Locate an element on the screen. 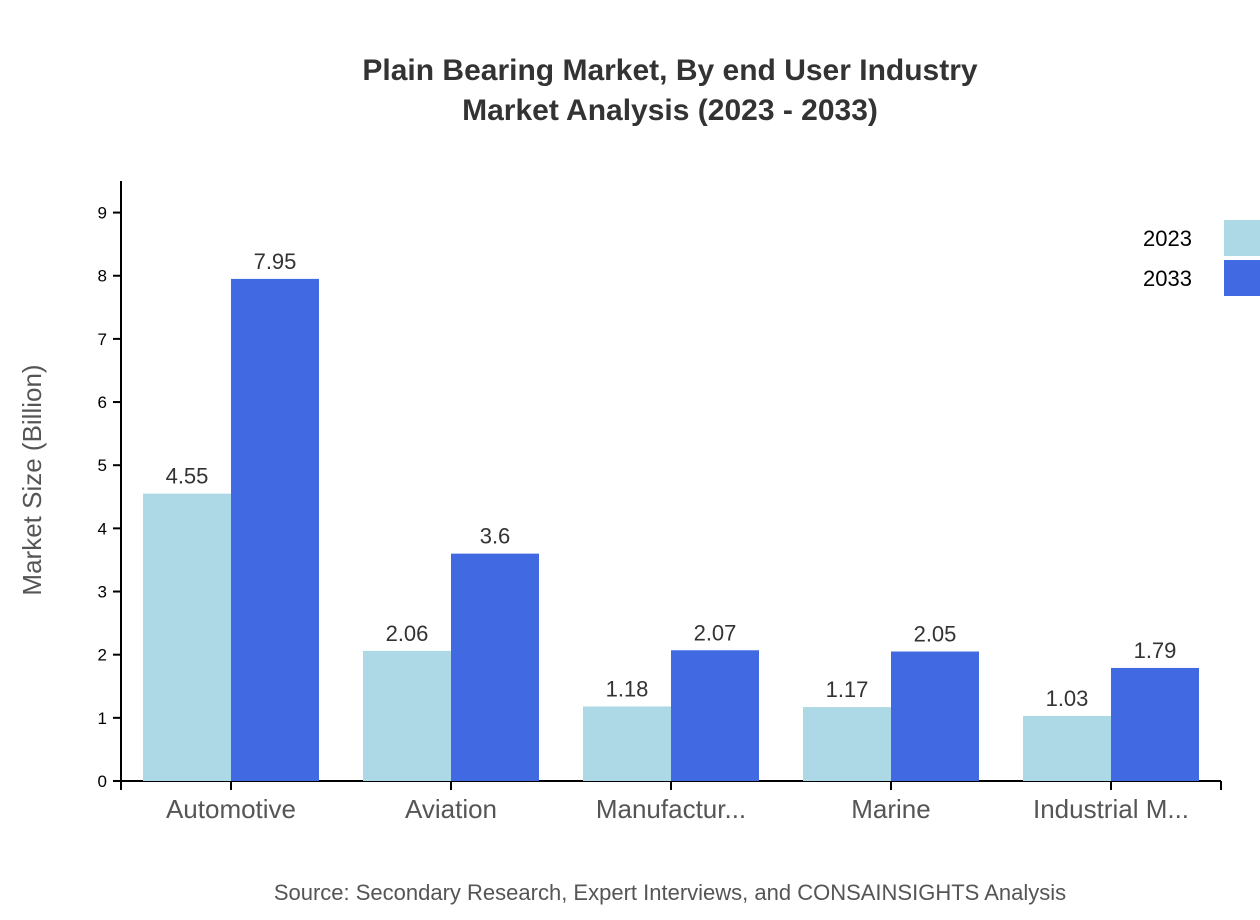  legend-label: 2033 is located at coordinates (1167, 278).